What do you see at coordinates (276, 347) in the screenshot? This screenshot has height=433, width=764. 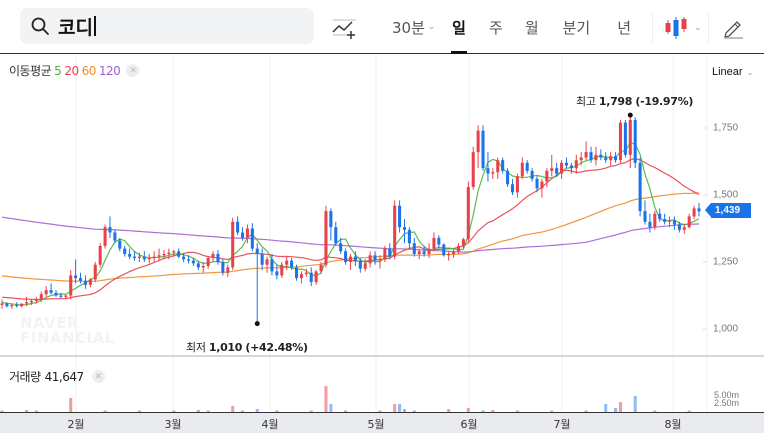 I see `low-change: (+42.48%)` at bounding box center [276, 347].